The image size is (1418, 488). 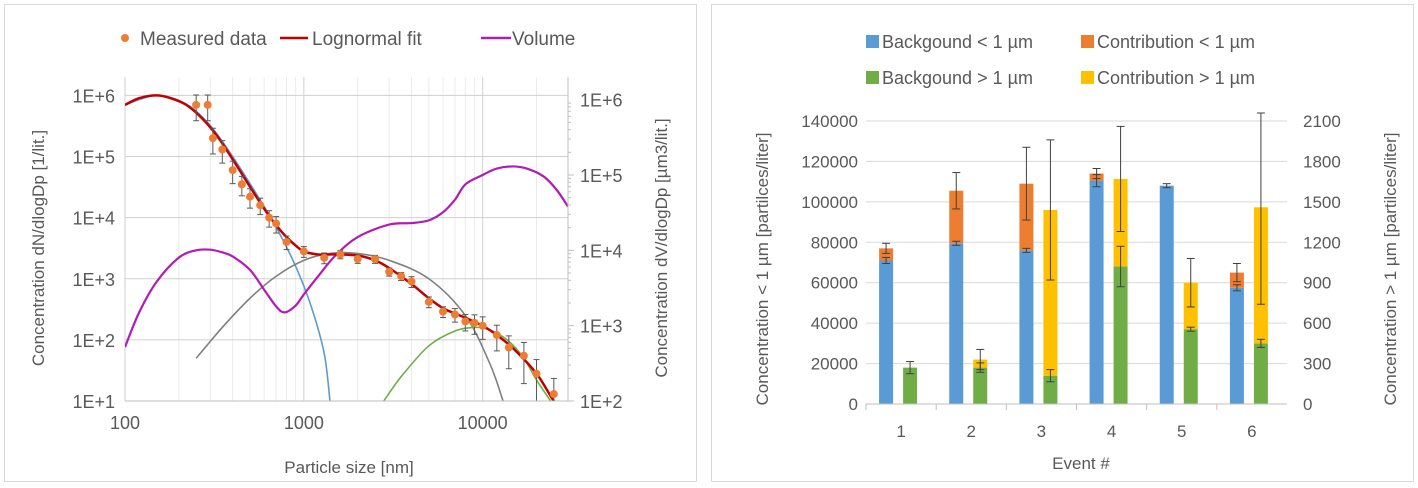 I want to click on legend-label-bg-small: Backgound < 1 µm, so click(x=957, y=42).